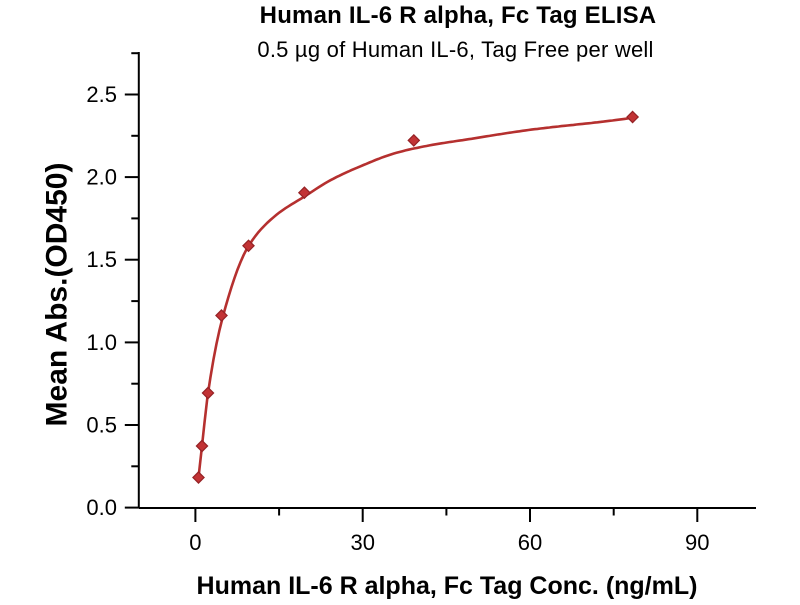 Image resolution: width=800 pixels, height=605 pixels. What do you see at coordinates (101, 177) in the screenshot?
I see `svg-text: 2.0` at bounding box center [101, 177].